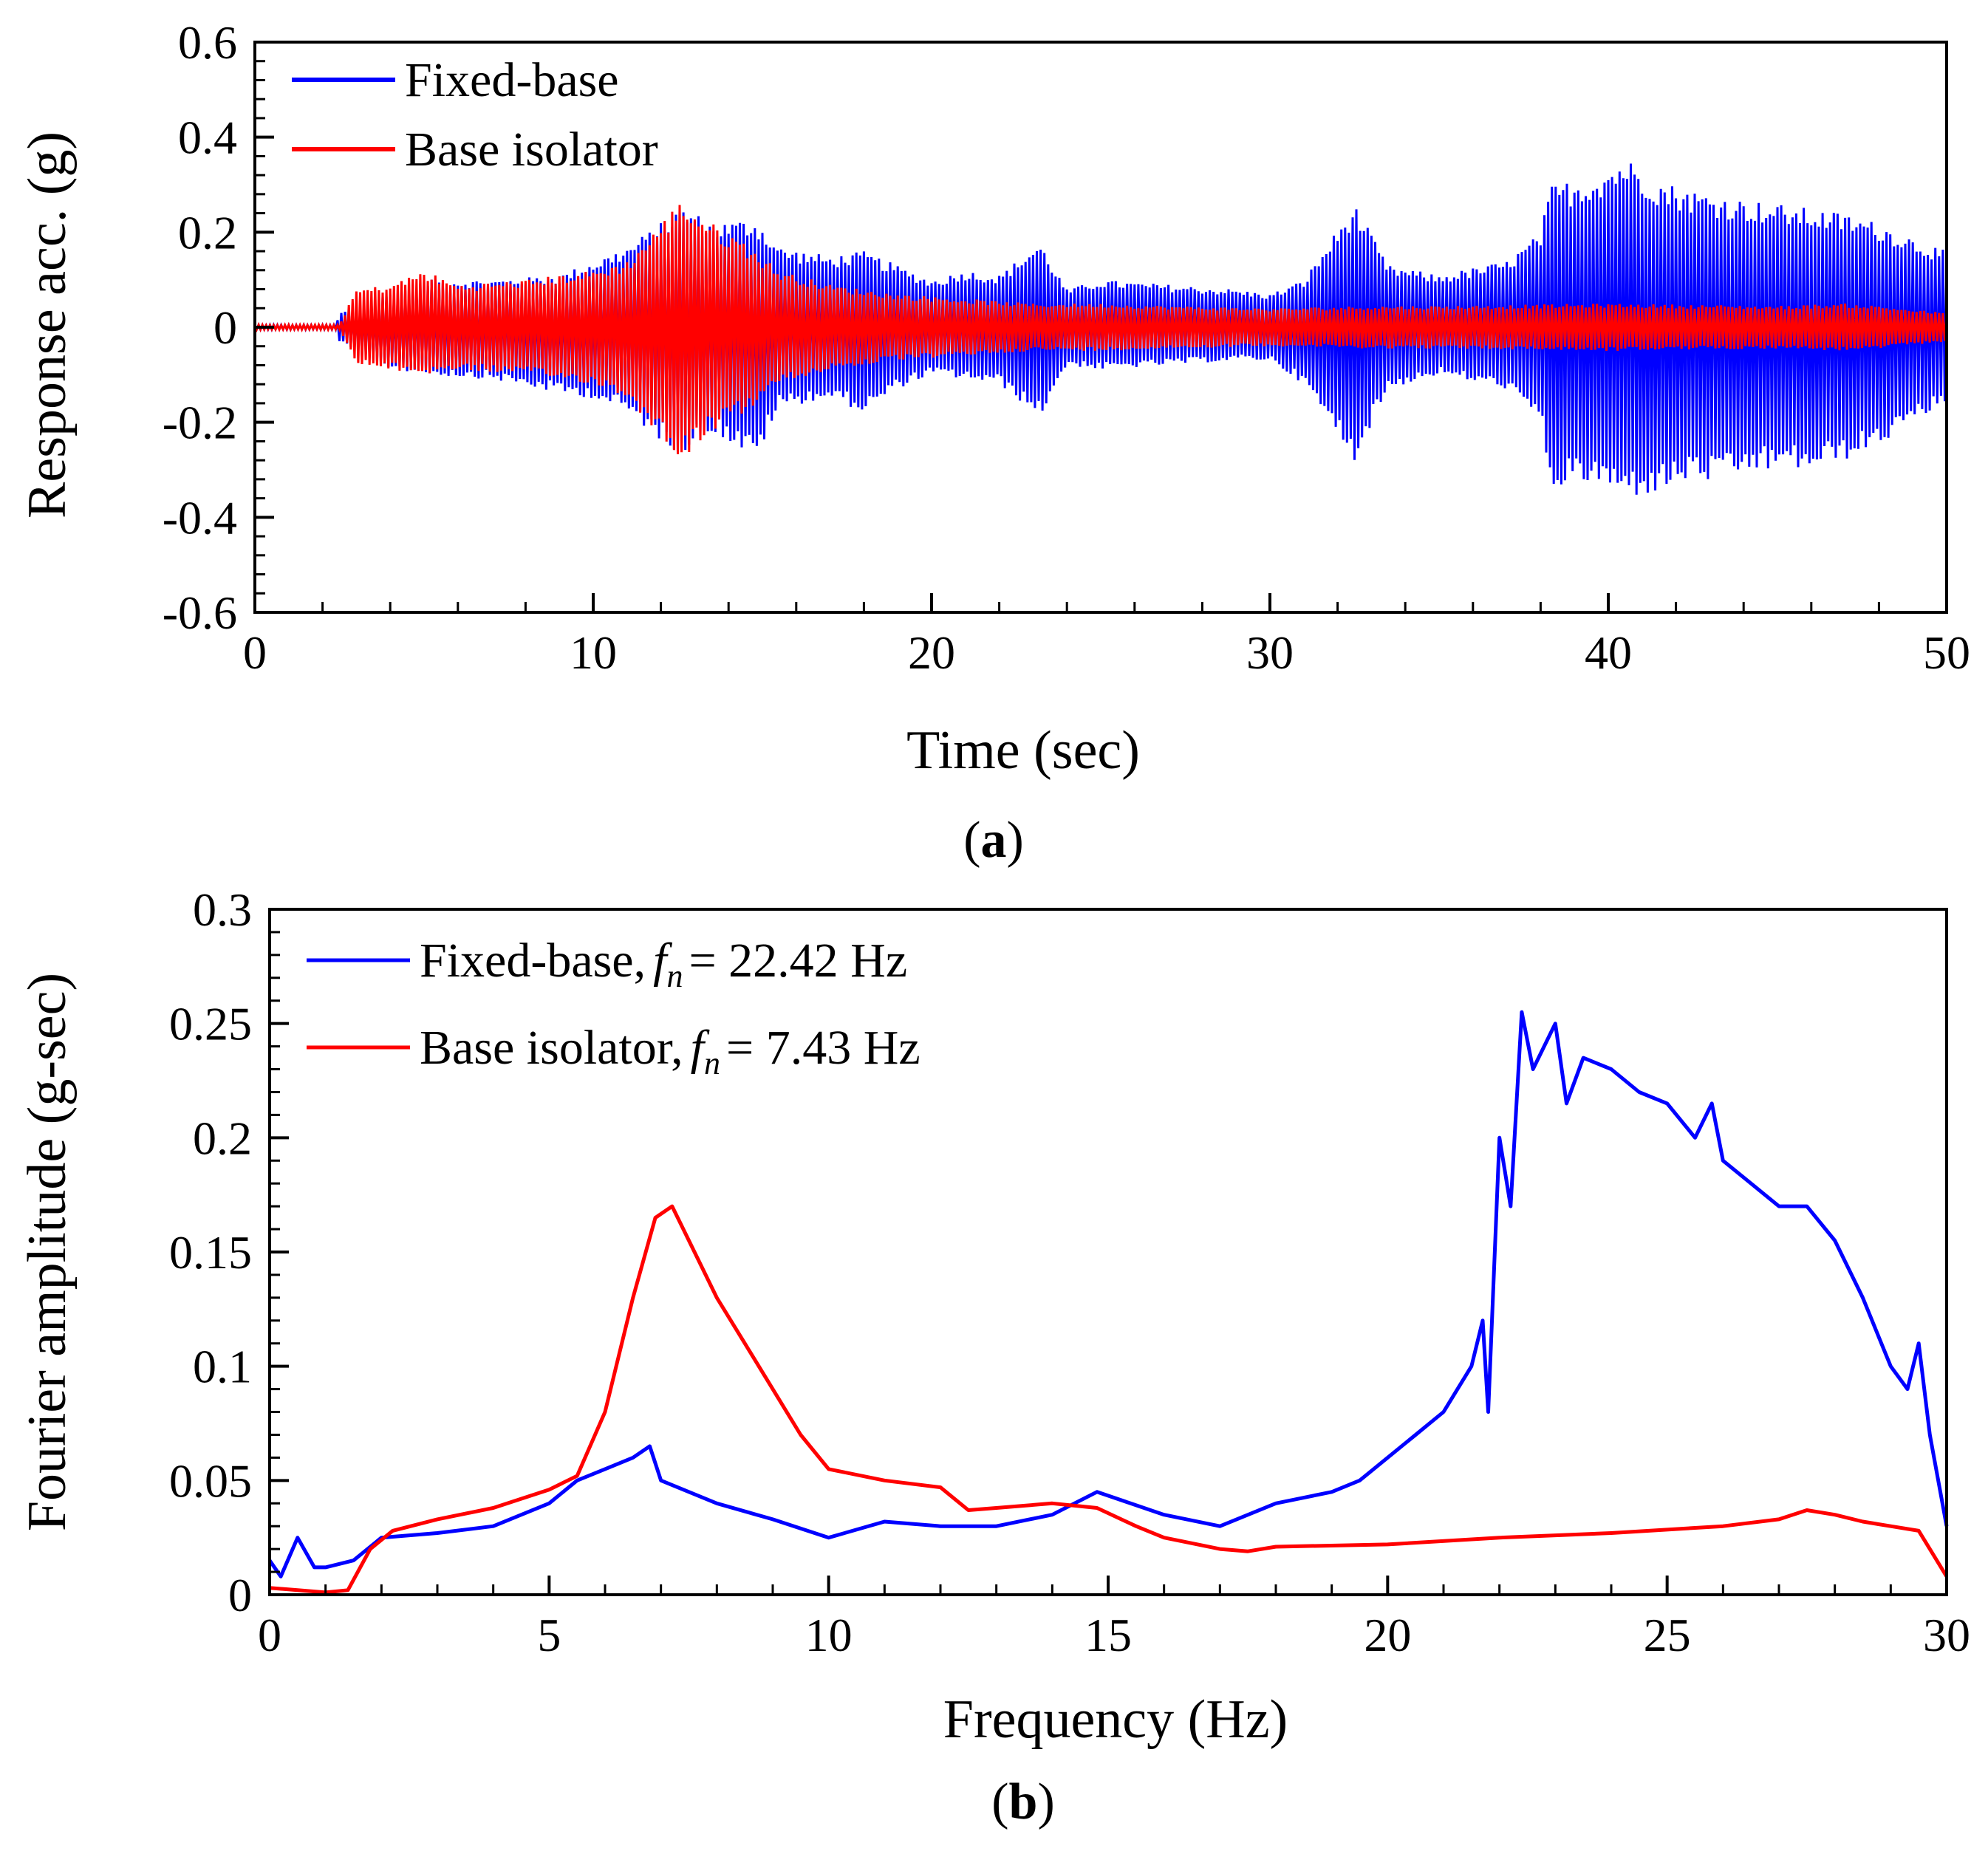 Image resolution: width=1988 pixels, height=1854 pixels. Describe the element at coordinates (240, 1595) in the screenshot. I see `panel-b-y-tick-label: 0` at that location.